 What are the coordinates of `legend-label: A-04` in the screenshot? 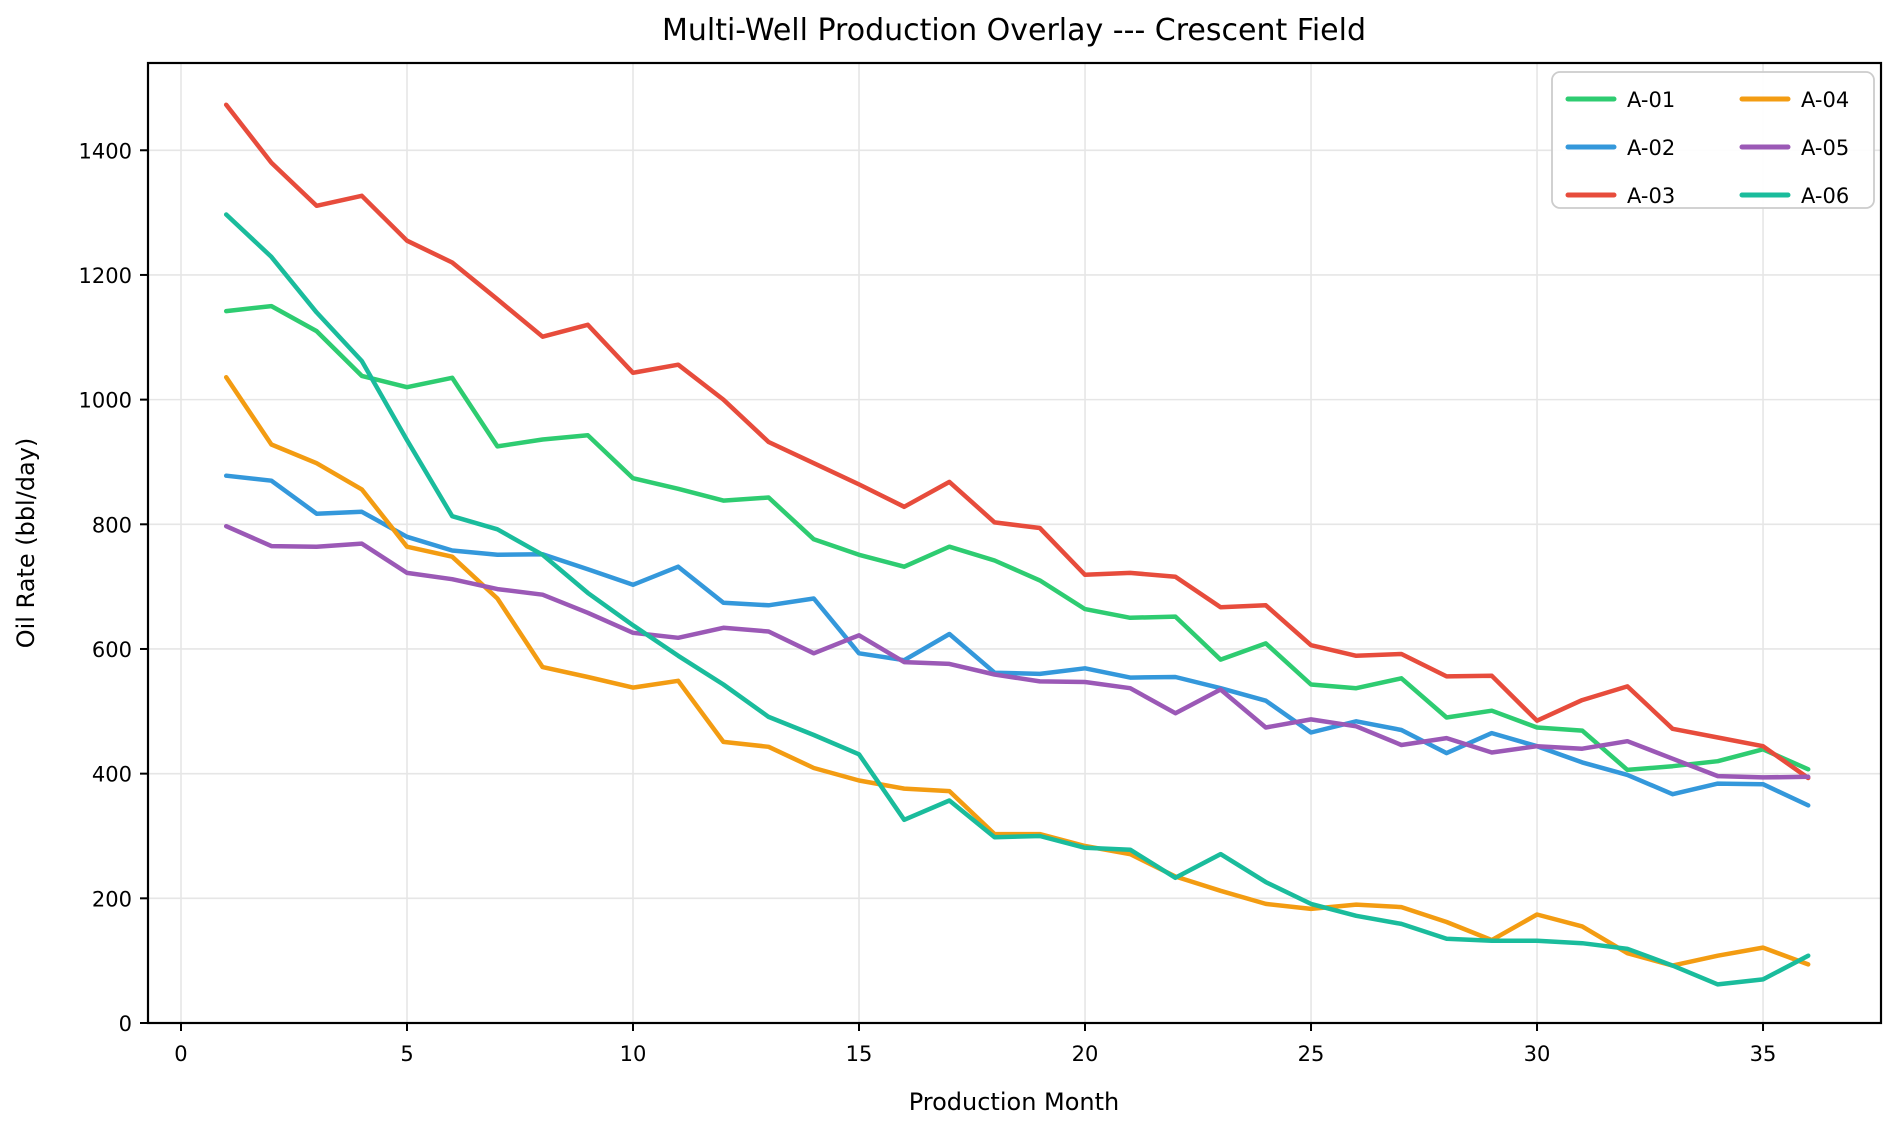 It's located at (1825, 100).